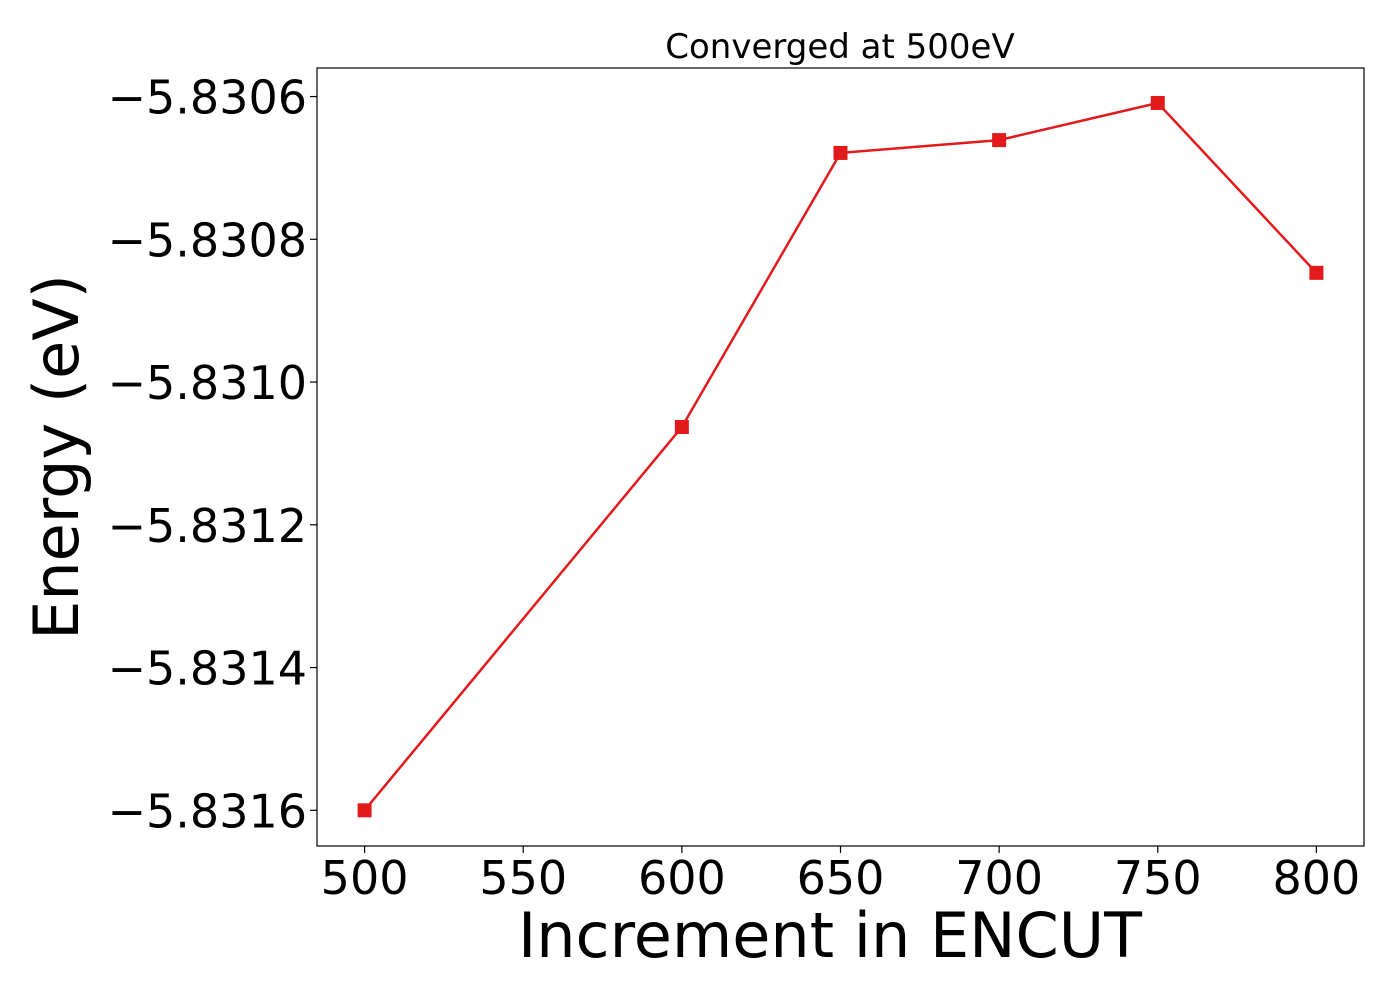 The height and width of the screenshot is (1000, 1400). What do you see at coordinates (208, 526) in the screenshot?
I see `y-tick-label: −5.8312` at bounding box center [208, 526].